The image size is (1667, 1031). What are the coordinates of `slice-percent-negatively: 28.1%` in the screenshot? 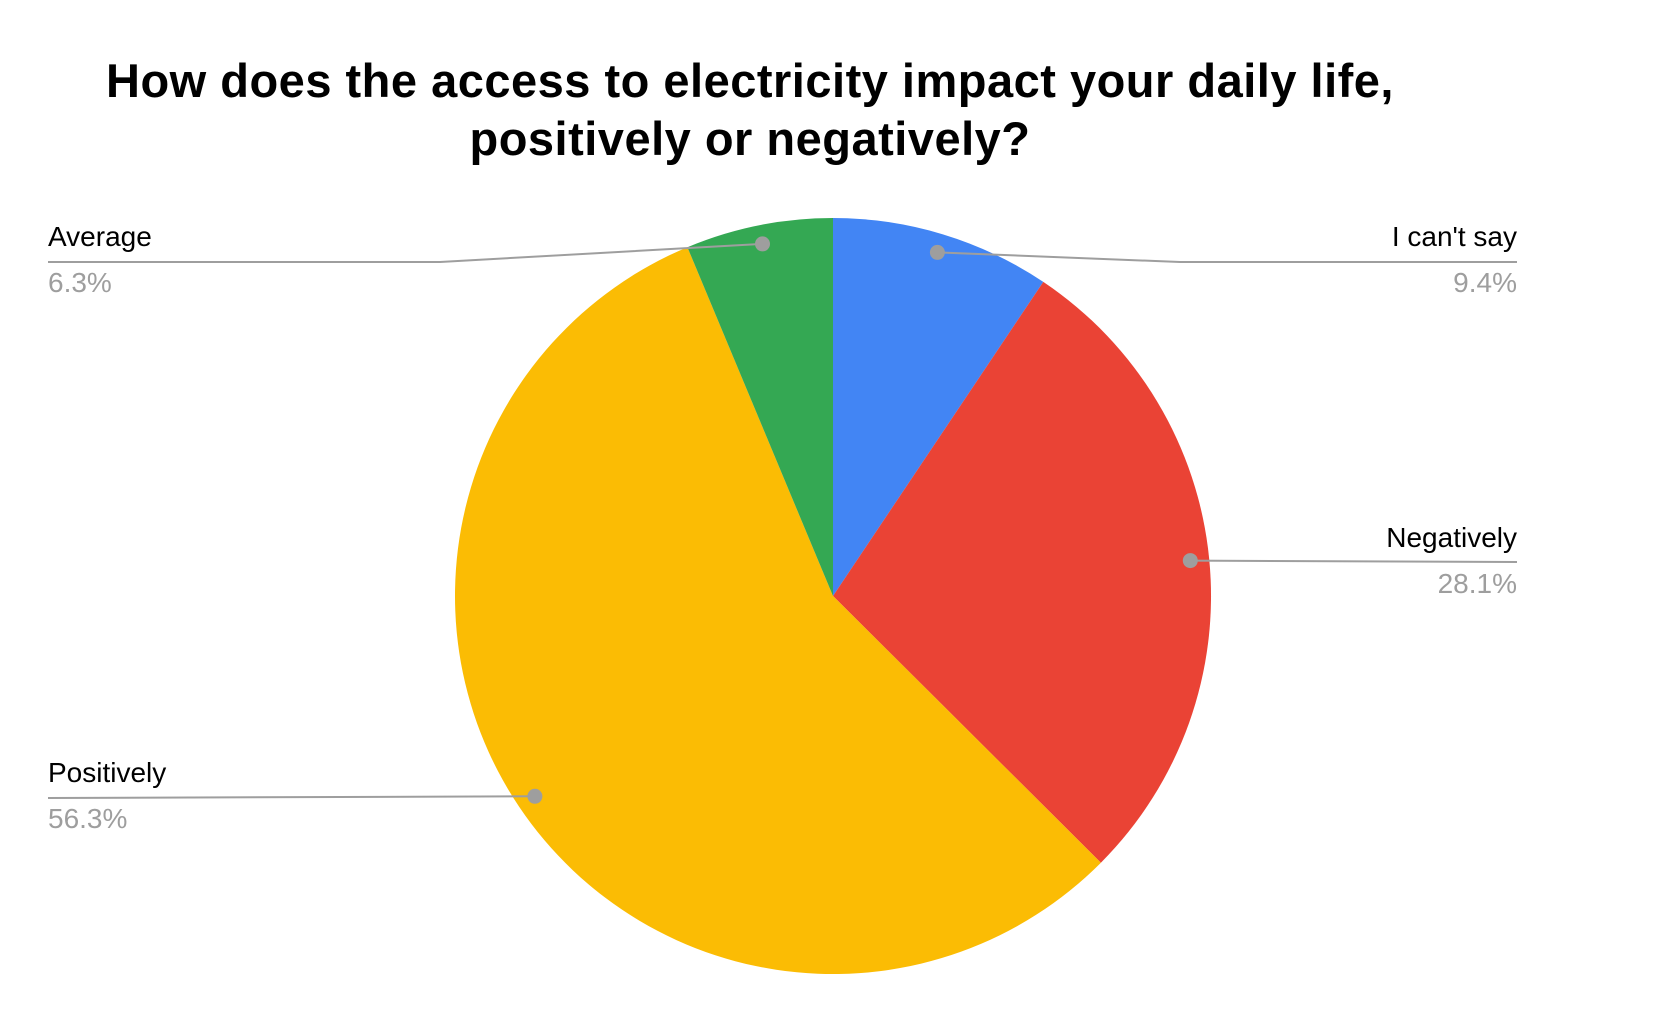 It's located at (1477, 583).